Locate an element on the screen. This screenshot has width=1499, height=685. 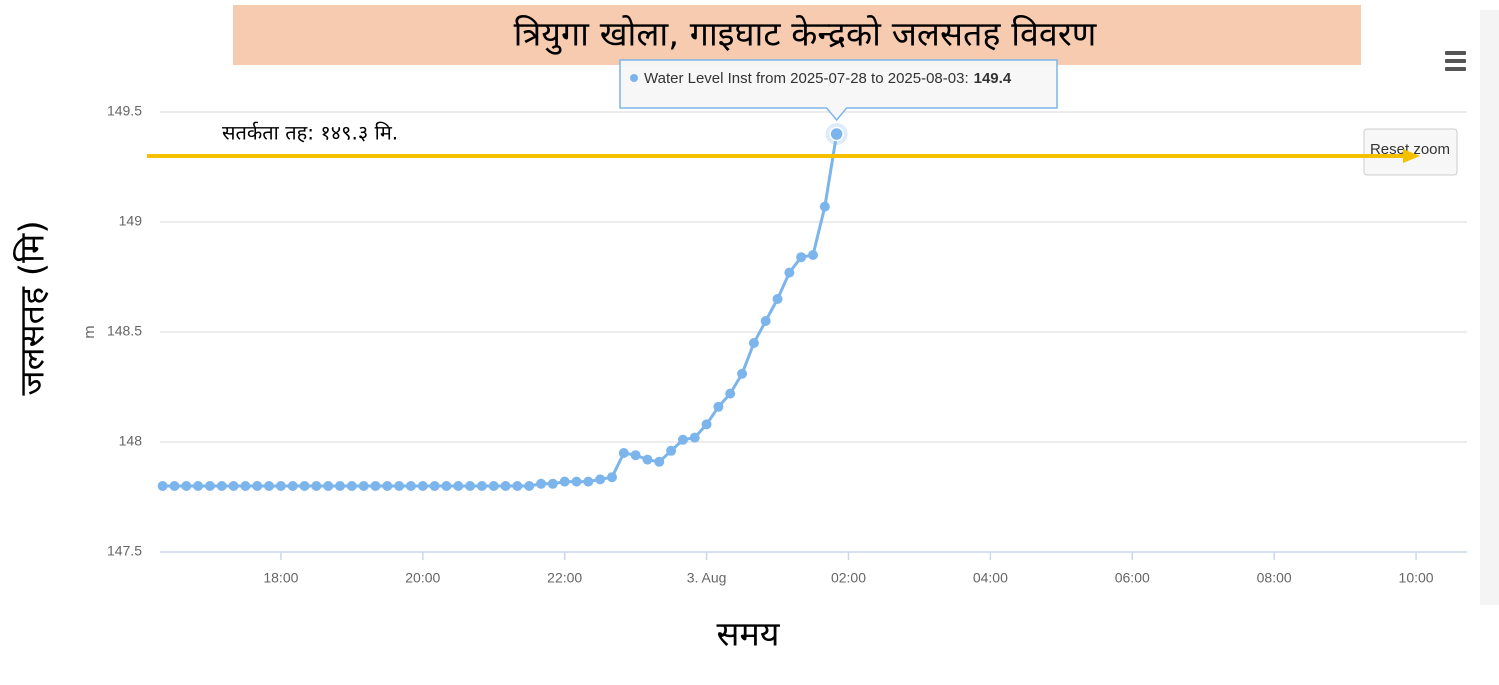
menu-icon is located at coordinates (1455, 61).